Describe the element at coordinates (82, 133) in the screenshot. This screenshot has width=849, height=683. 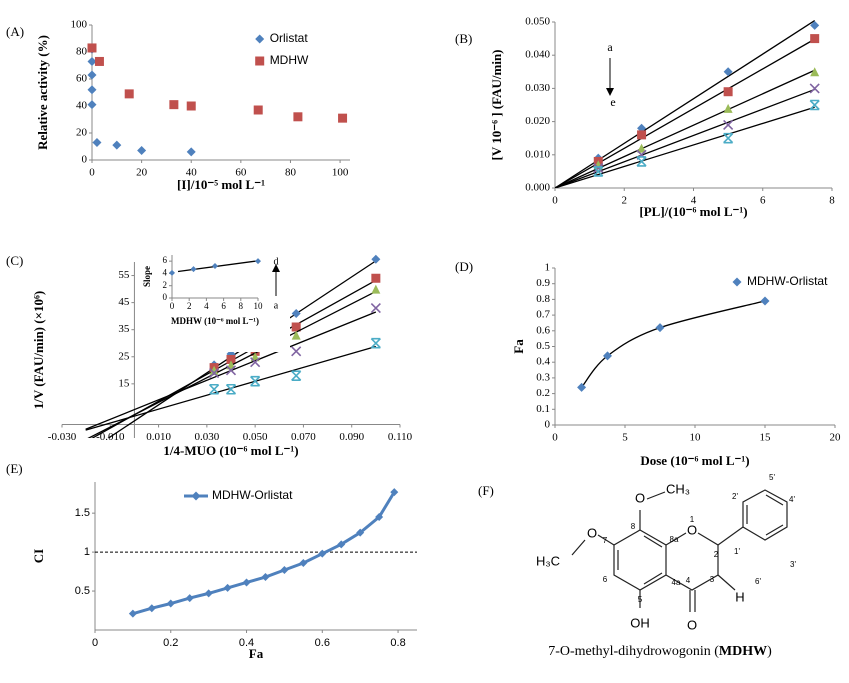
I see `y-tick-label: 20` at that location.